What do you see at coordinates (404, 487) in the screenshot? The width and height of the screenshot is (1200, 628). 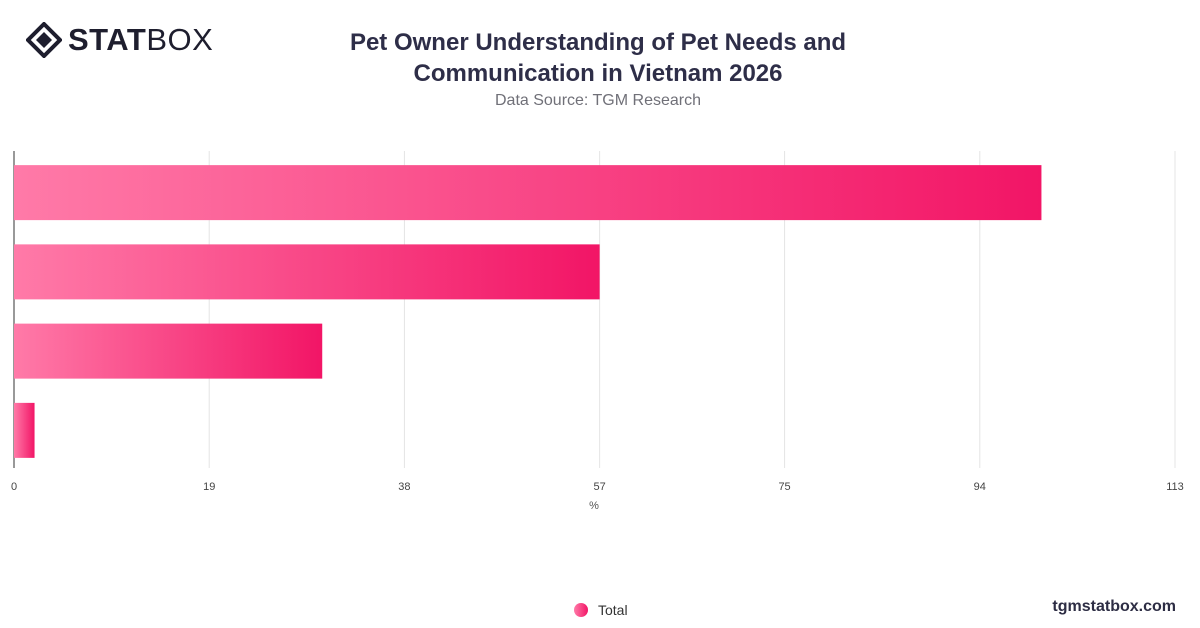 I see `x-tick-label: 38` at bounding box center [404, 487].